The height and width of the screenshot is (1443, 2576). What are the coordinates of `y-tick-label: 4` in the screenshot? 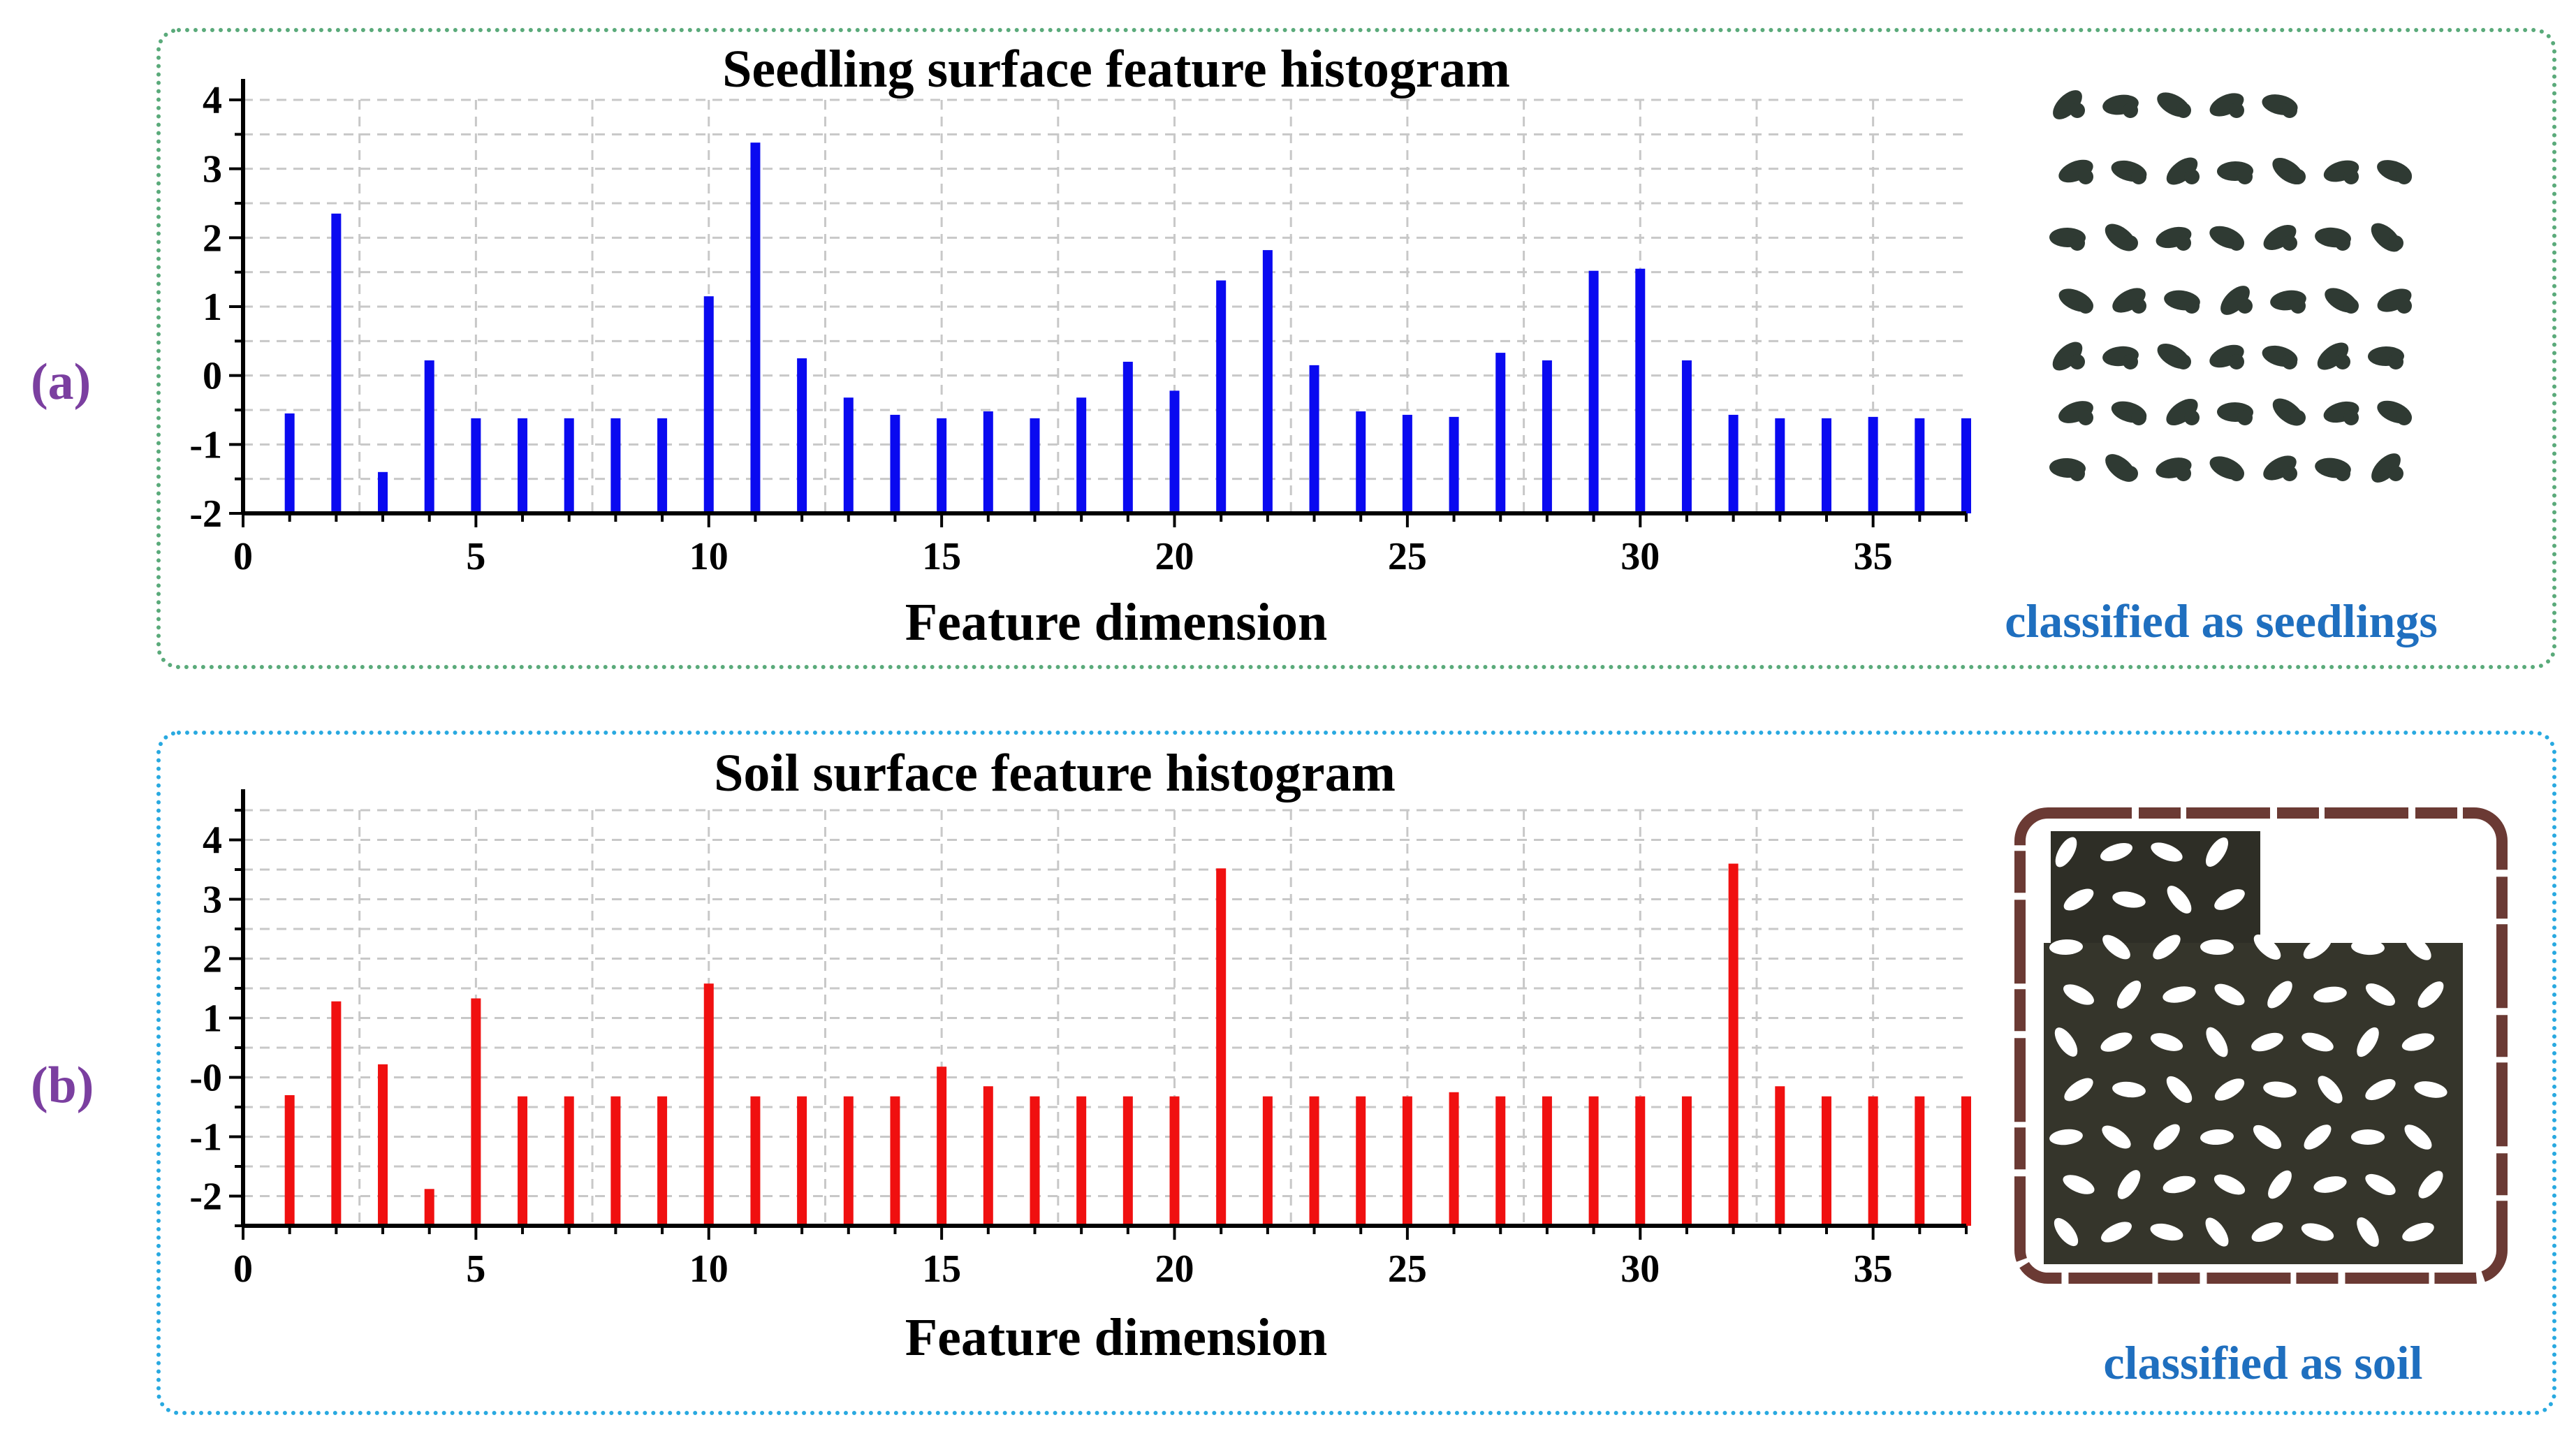 It's located at (213, 100).